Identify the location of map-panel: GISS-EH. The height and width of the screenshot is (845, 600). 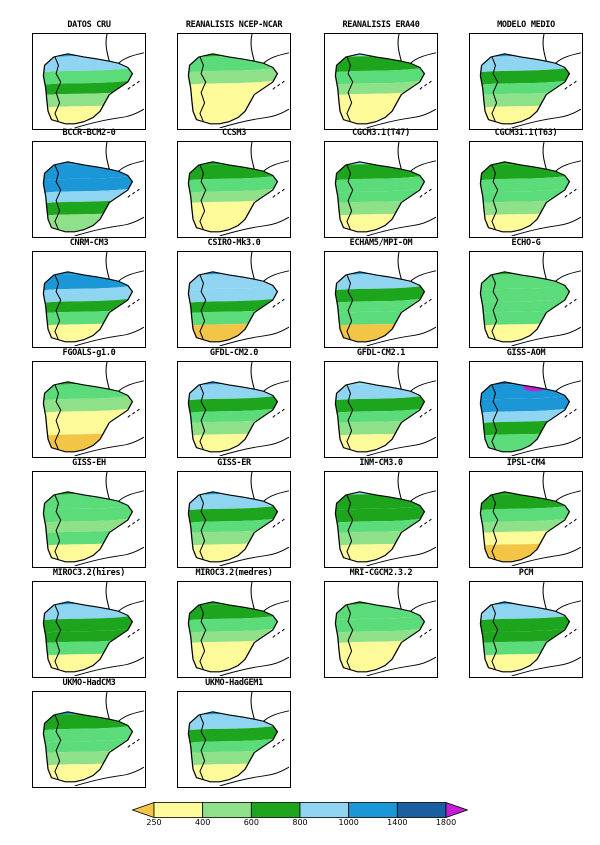
(89, 513).